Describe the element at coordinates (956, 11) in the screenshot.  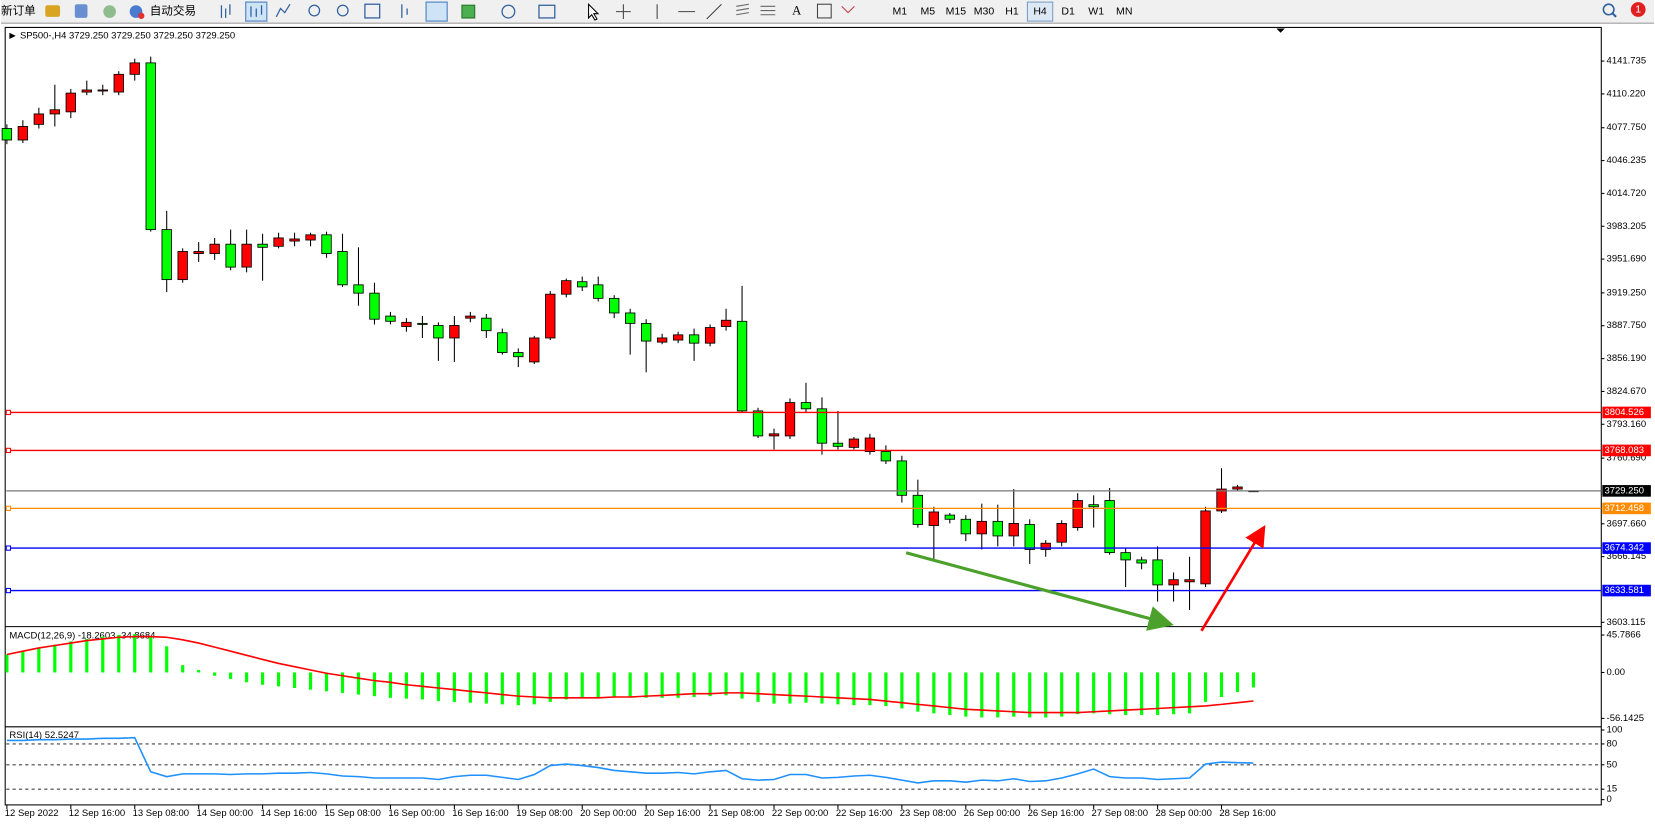
I see `timeframe-button: M15` at that location.